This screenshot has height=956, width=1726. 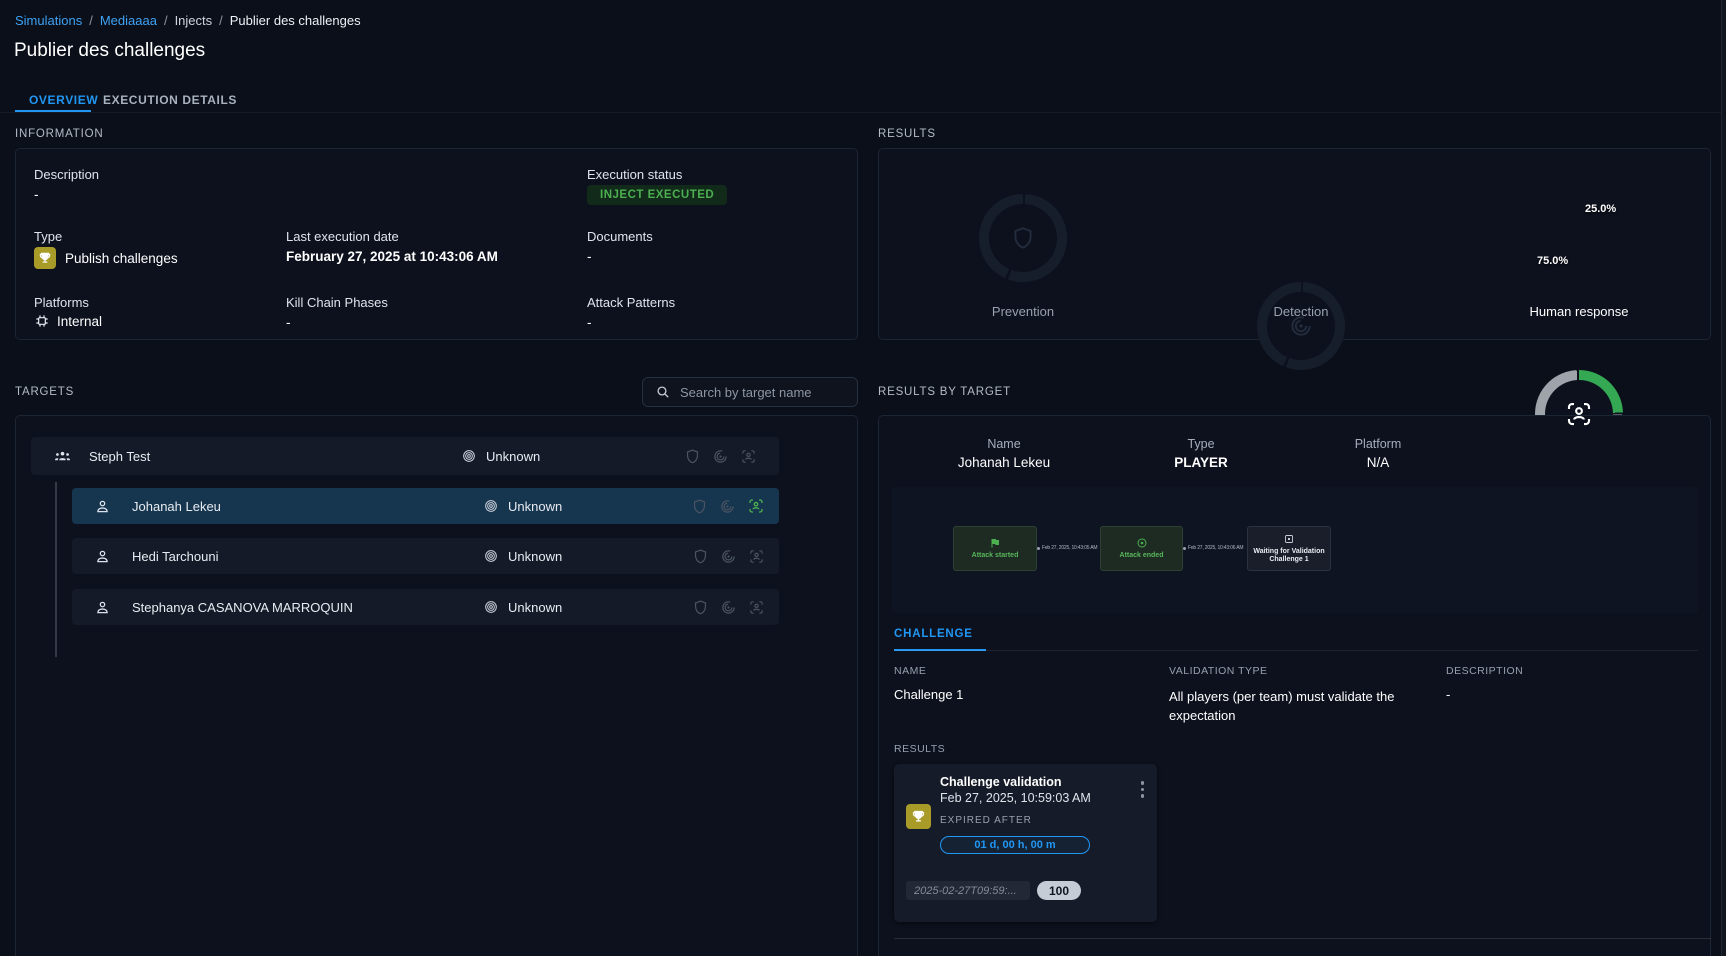 I want to click on attack-patterns-value: -, so click(x=589, y=322).